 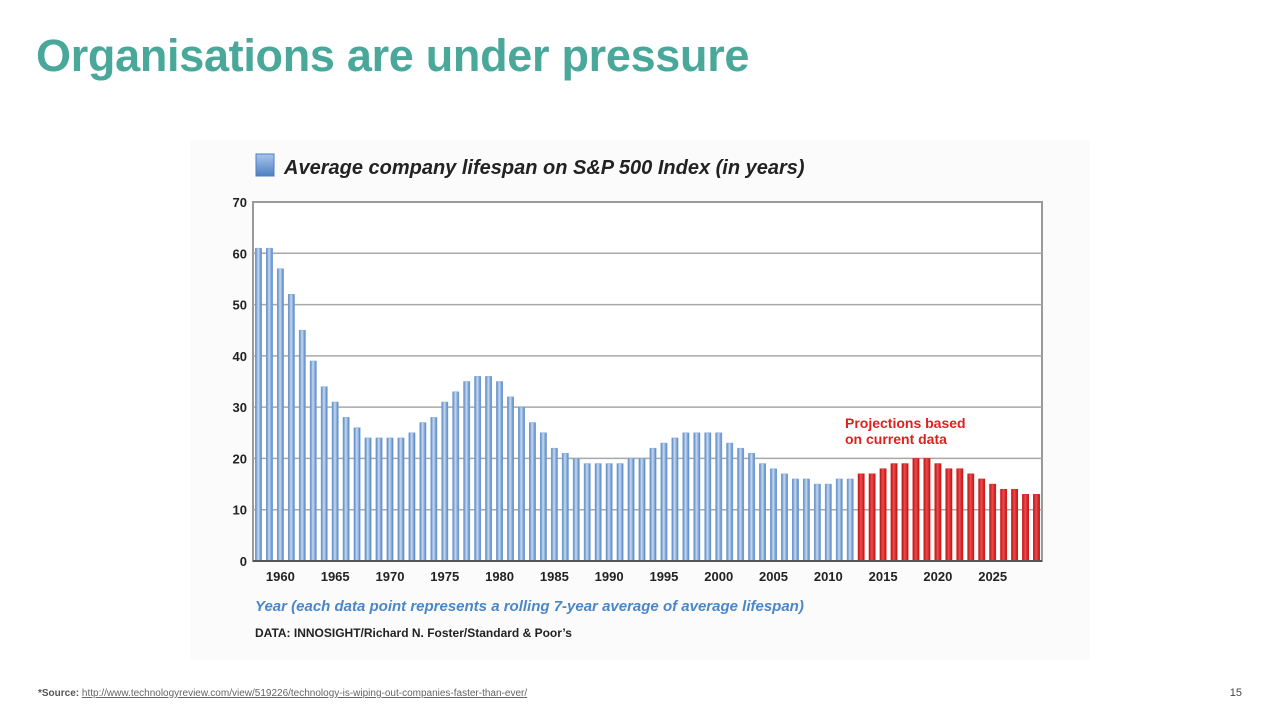 What do you see at coordinates (937, 576) in the screenshot?
I see `x-tick-label: 2020` at bounding box center [937, 576].